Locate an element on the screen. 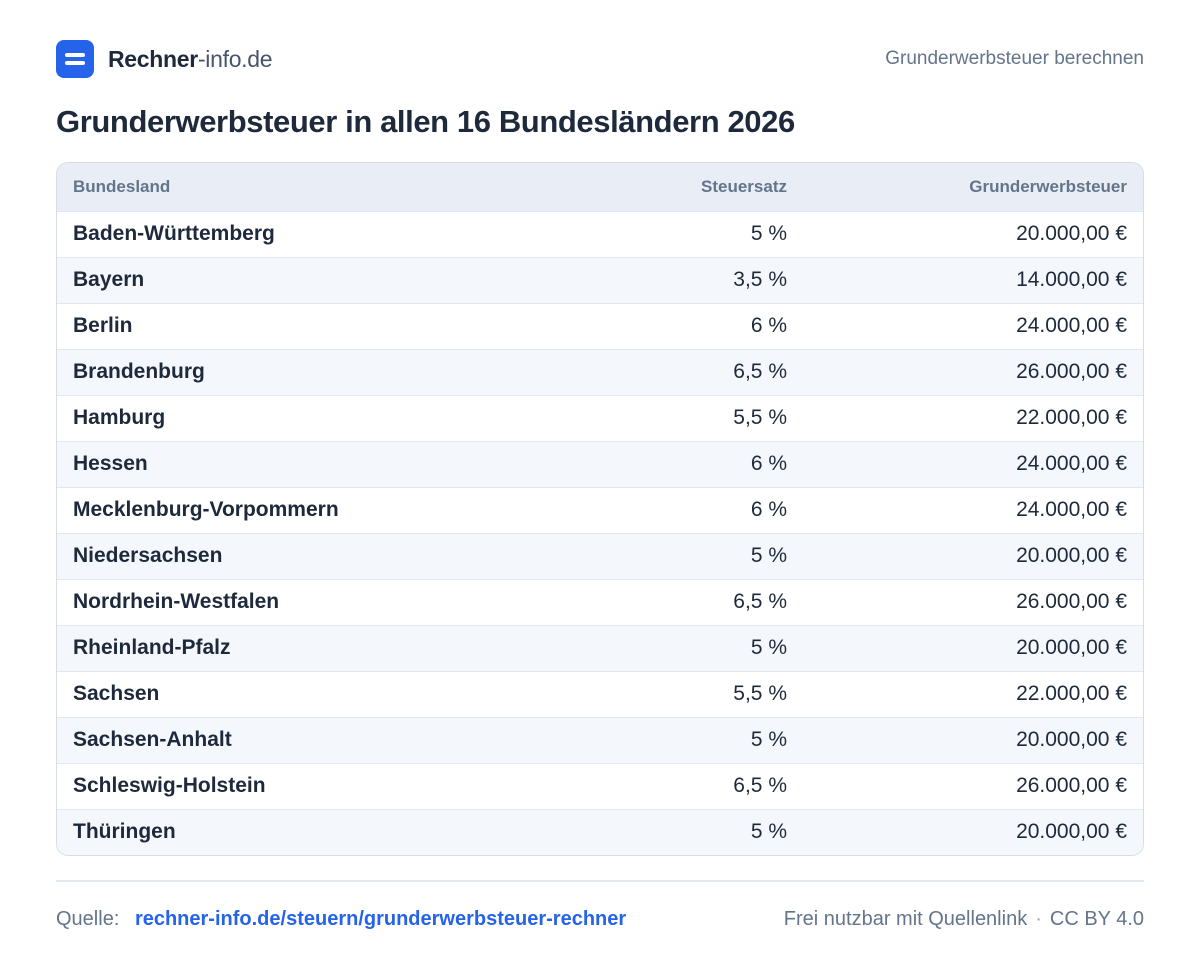 The height and width of the screenshot is (960, 1200). cell-bundesland: Thüringen is located at coordinates (124, 832).